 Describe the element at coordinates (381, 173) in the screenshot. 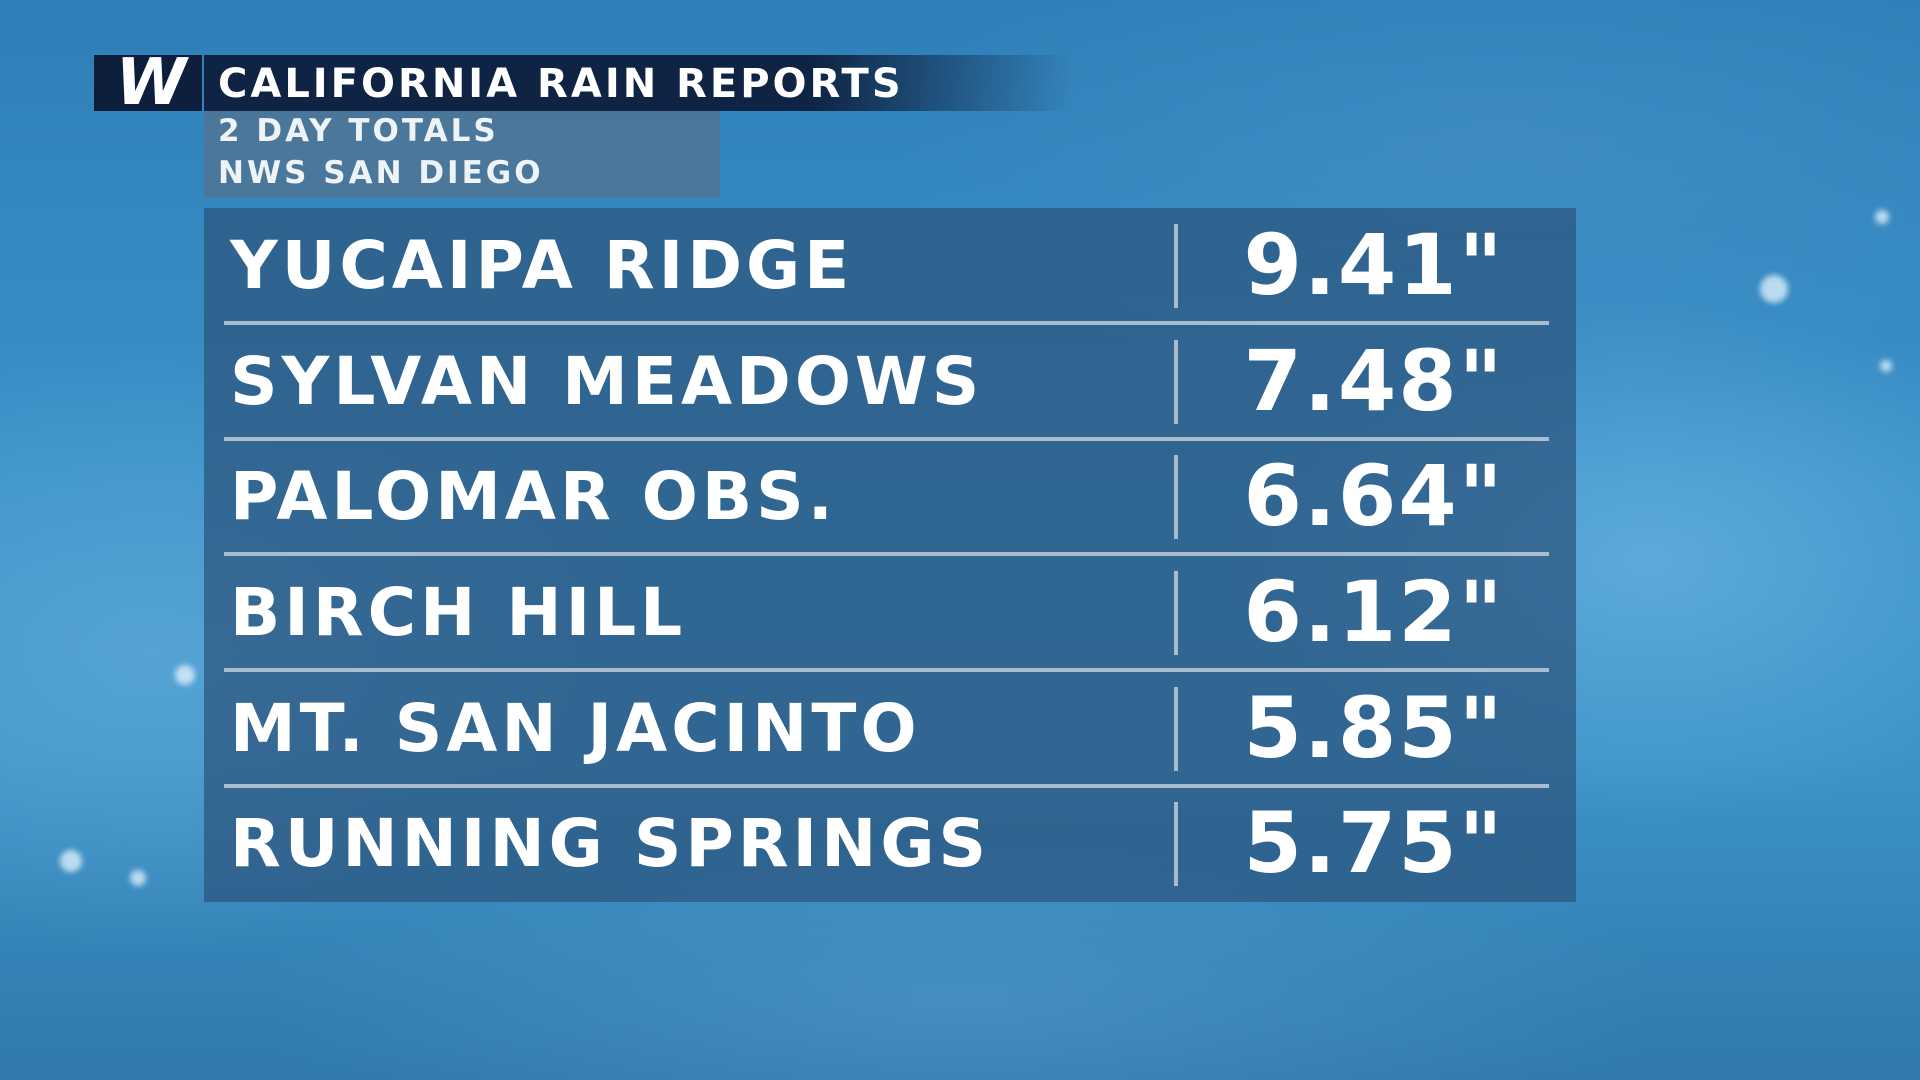

I see `subtitle: NWS SAN DIEGO` at that location.